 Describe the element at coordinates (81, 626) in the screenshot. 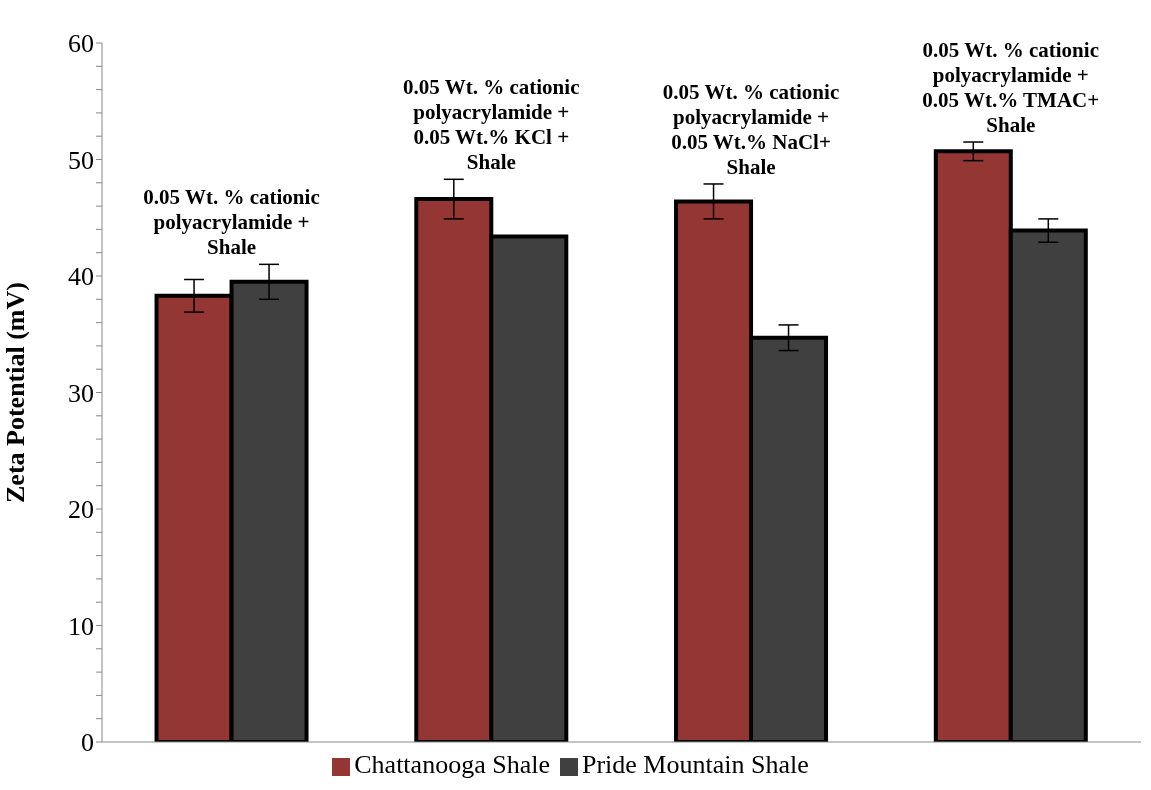

I see `y-tick-label: 10` at that location.